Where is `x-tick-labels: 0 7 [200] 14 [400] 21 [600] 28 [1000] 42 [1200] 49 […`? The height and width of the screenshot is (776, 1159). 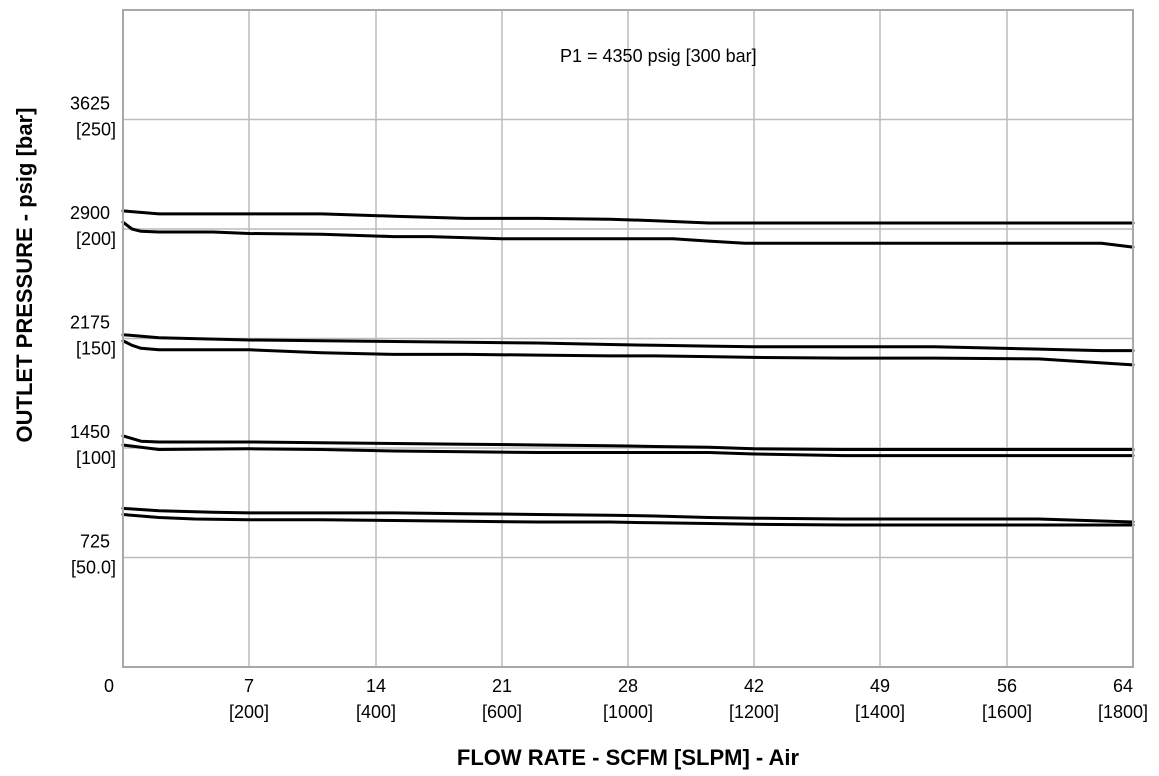 x-tick-labels: 0 7 [200] 14 [400] 21 [600] 28 [1000] 42 [1200] 49 [… is located at coordinates (626, 699).